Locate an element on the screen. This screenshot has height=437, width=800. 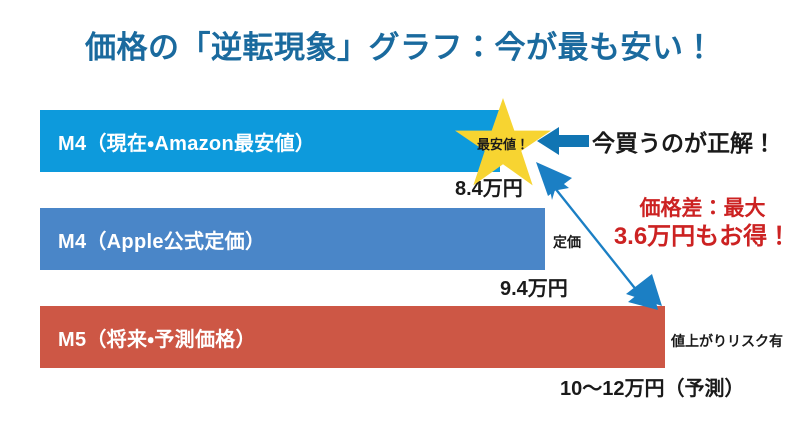
double-headed-arrow-icon is located at coordinates (596, 235).